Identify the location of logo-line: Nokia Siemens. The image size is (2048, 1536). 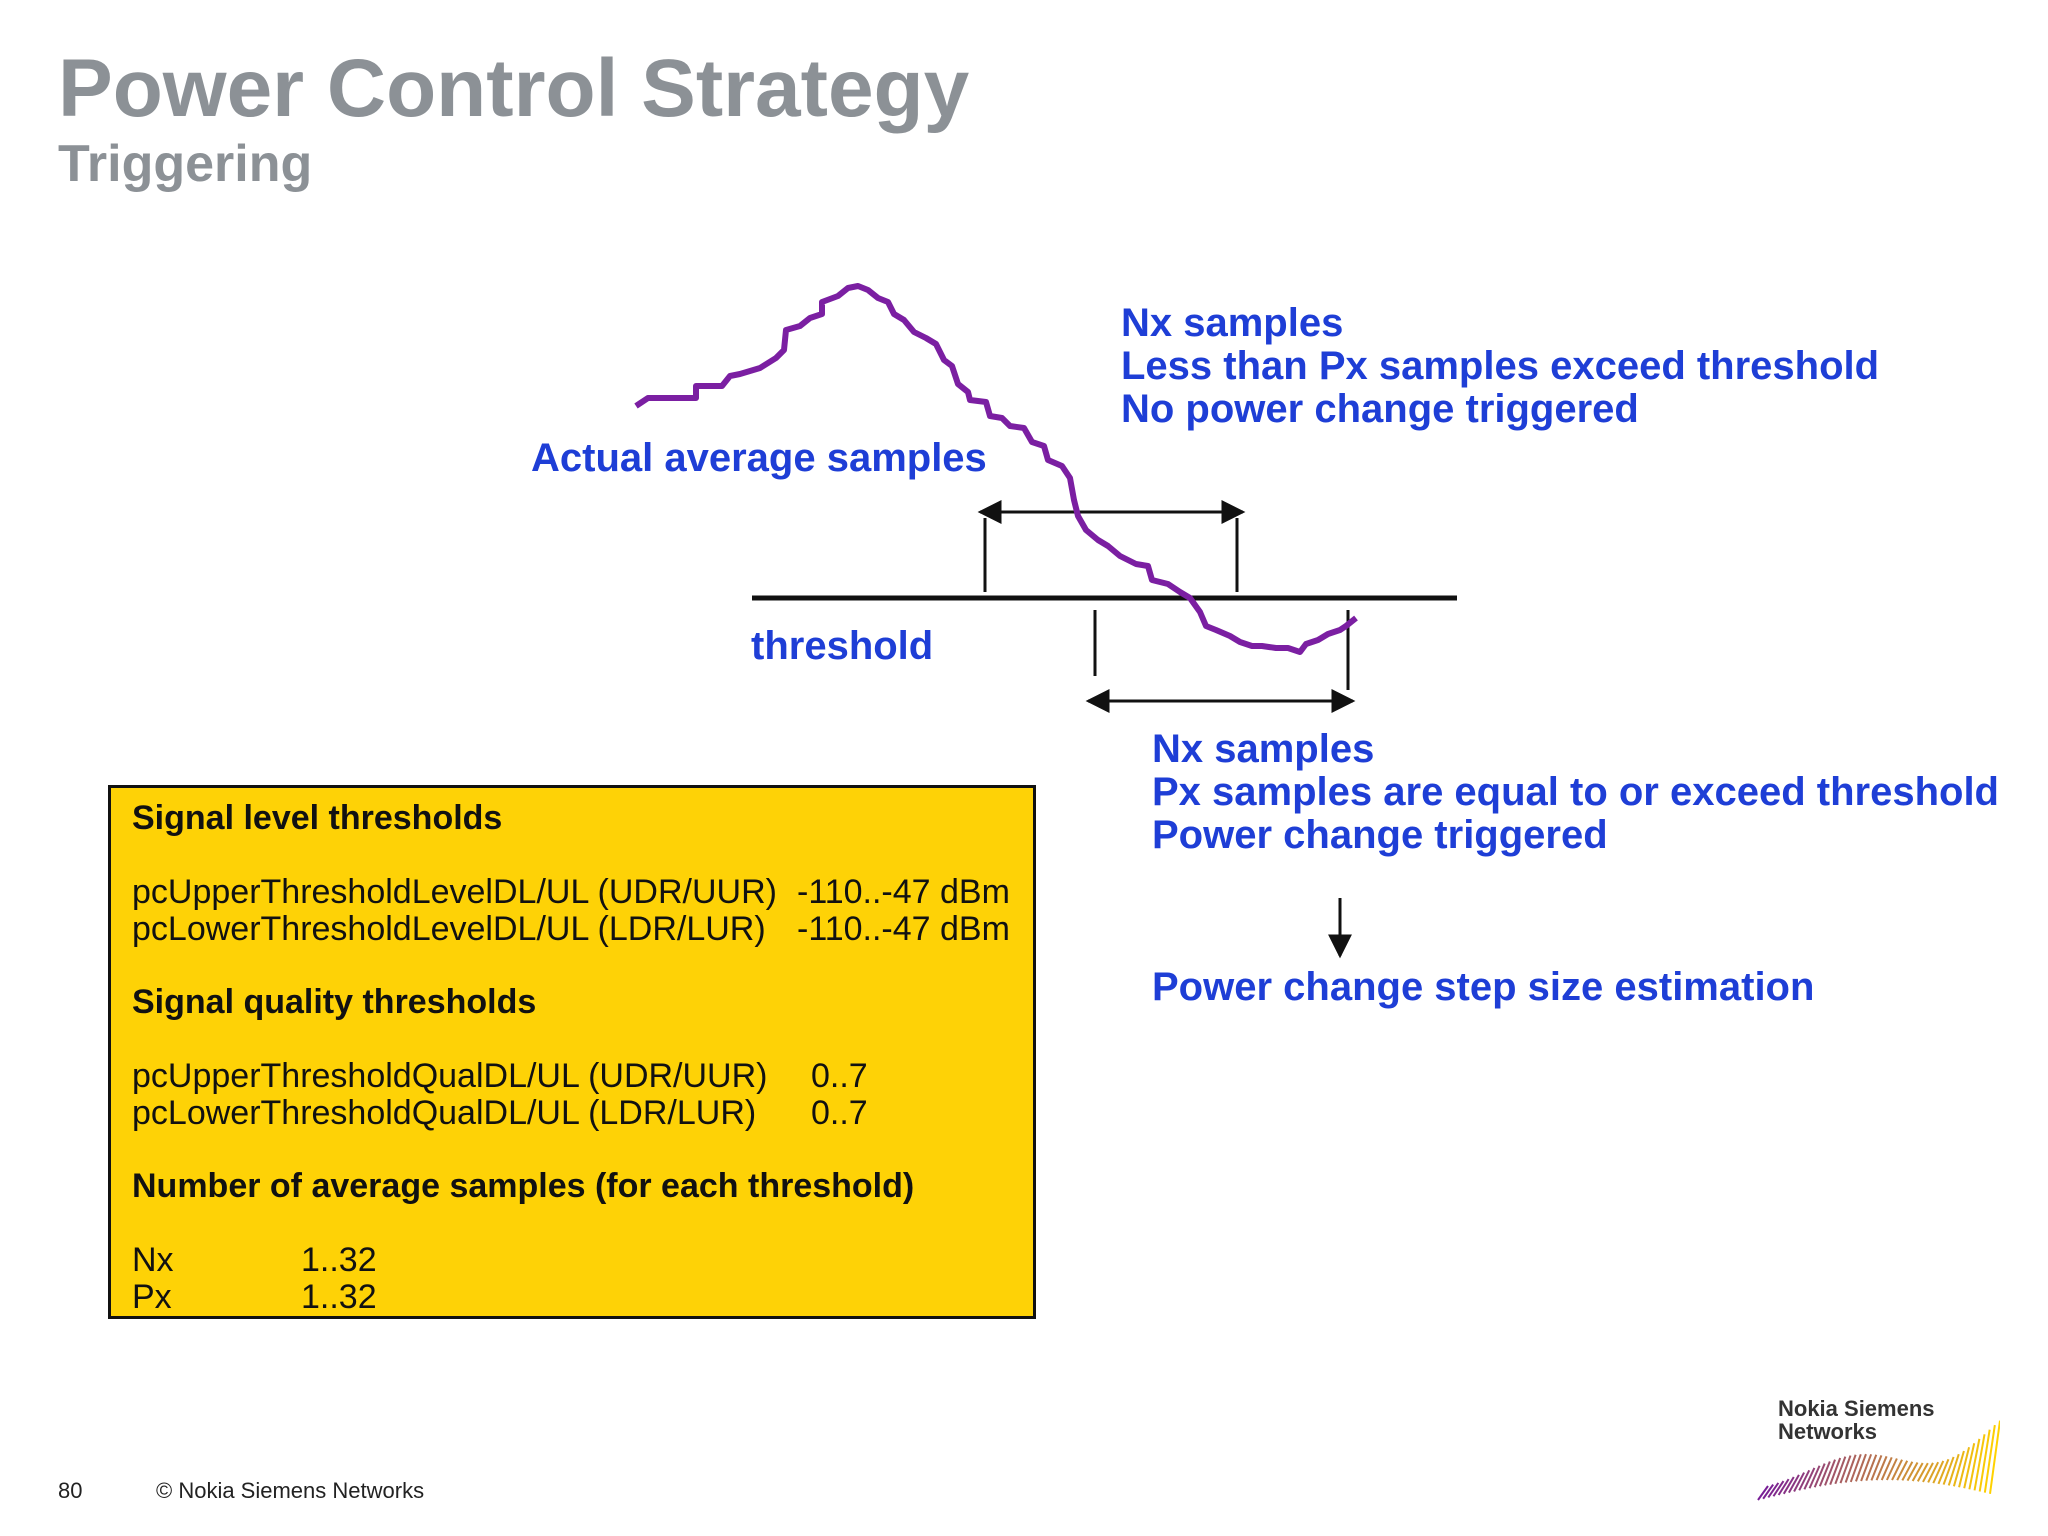
(1856, 1408).